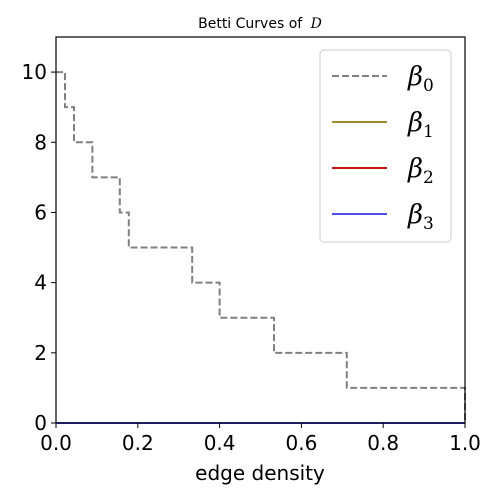  I want to click on y-tick-label: 8, so click(40, 142).